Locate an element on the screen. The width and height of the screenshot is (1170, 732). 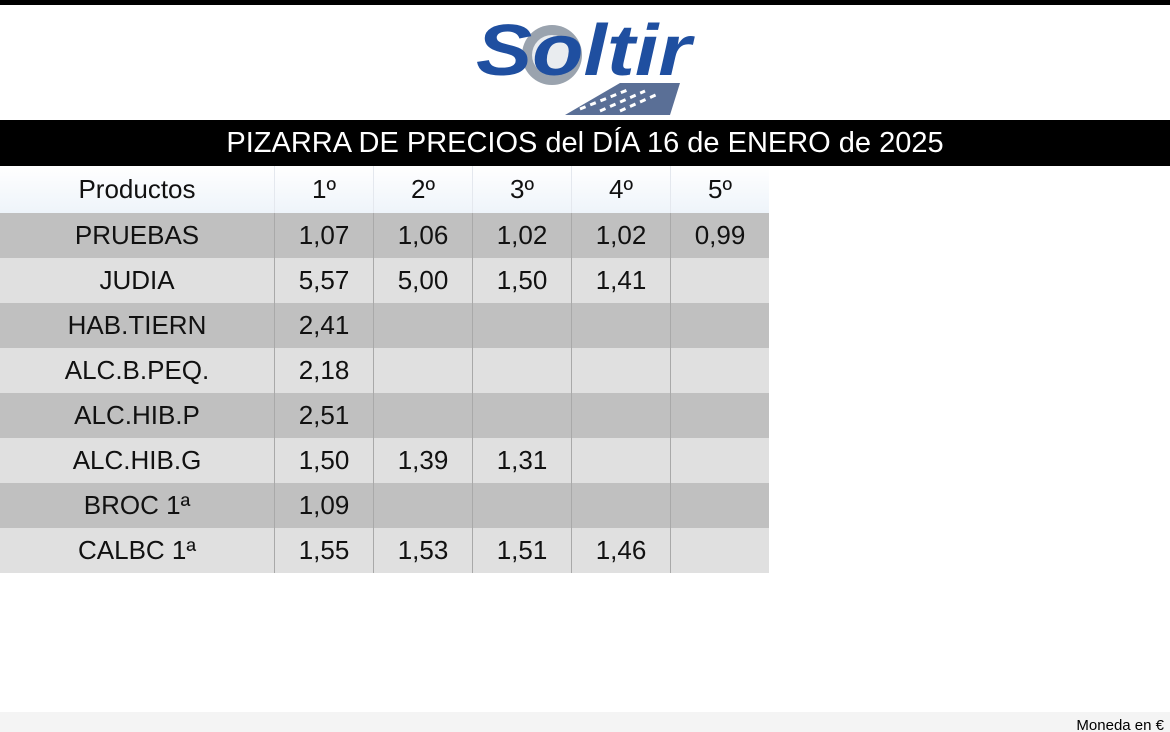
table-row: JUDIA 5,57 5,00 1,50 1,41 is located at coordinates (384, 280).